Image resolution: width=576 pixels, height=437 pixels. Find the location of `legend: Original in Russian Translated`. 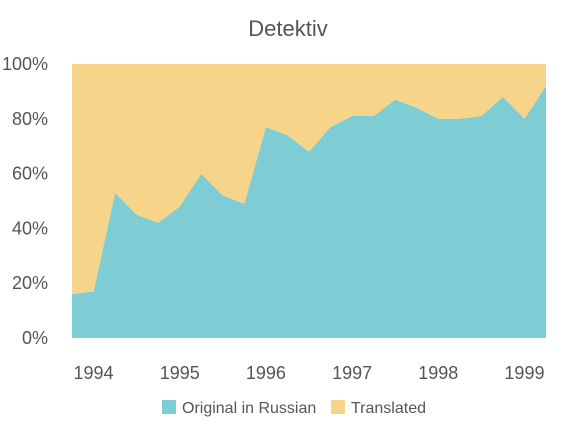

legend: Original in Russian Translated is located at coordinates (294, 408).